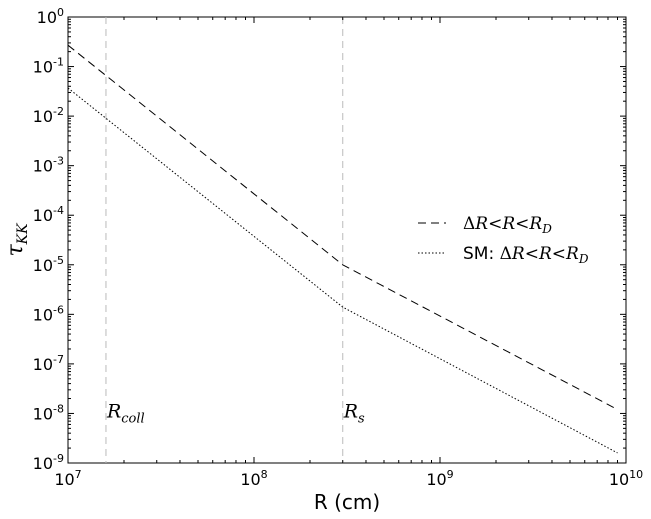  I want to click on x-tick-label: 10¹⁰, so click(626, 478).